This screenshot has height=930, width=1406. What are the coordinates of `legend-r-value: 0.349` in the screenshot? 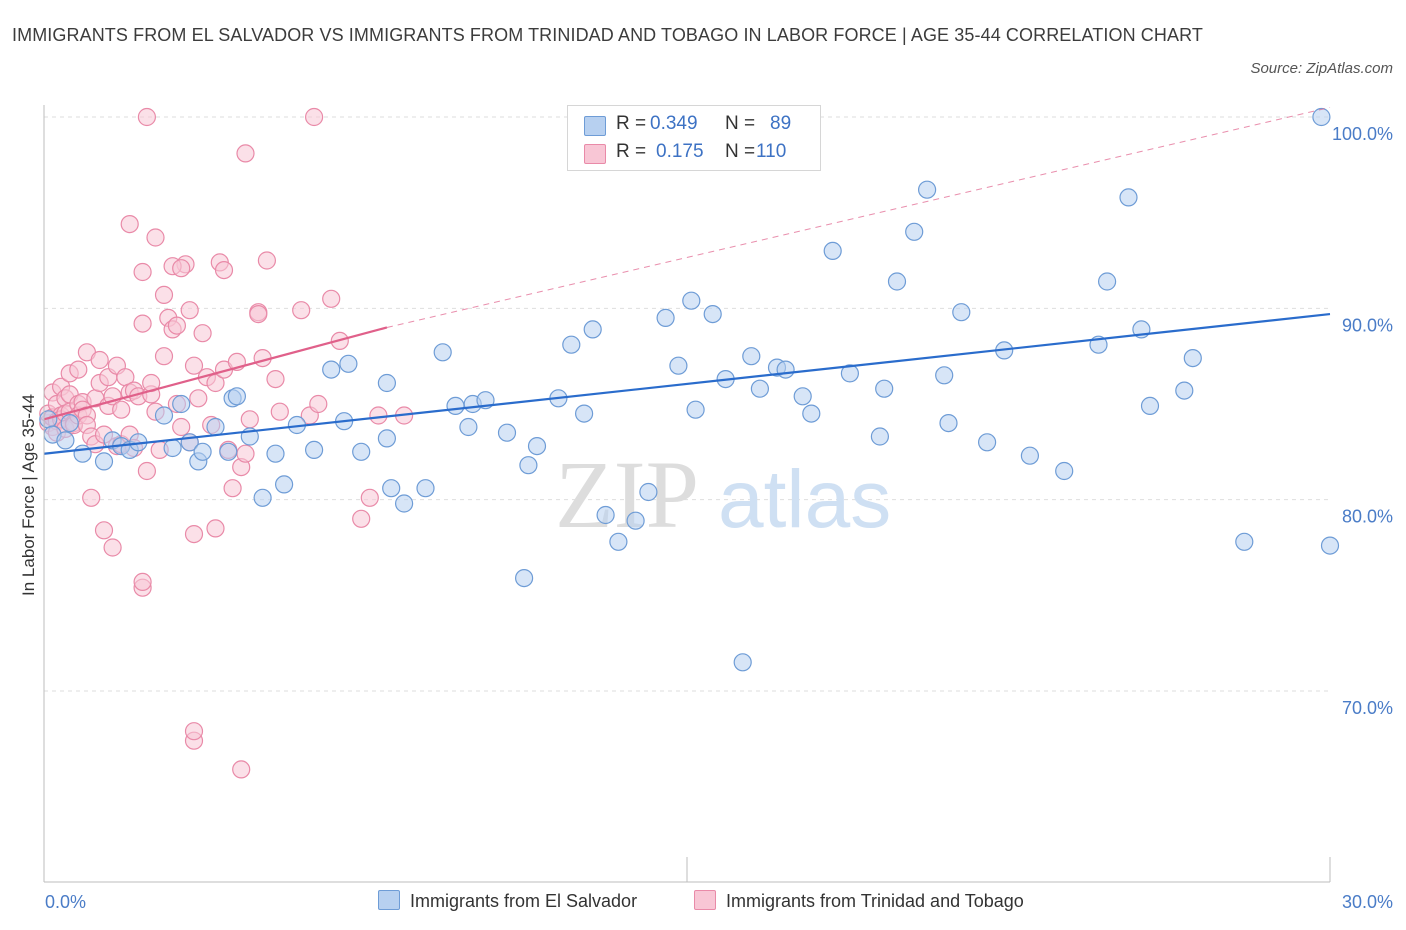 It's located at (674, 123).